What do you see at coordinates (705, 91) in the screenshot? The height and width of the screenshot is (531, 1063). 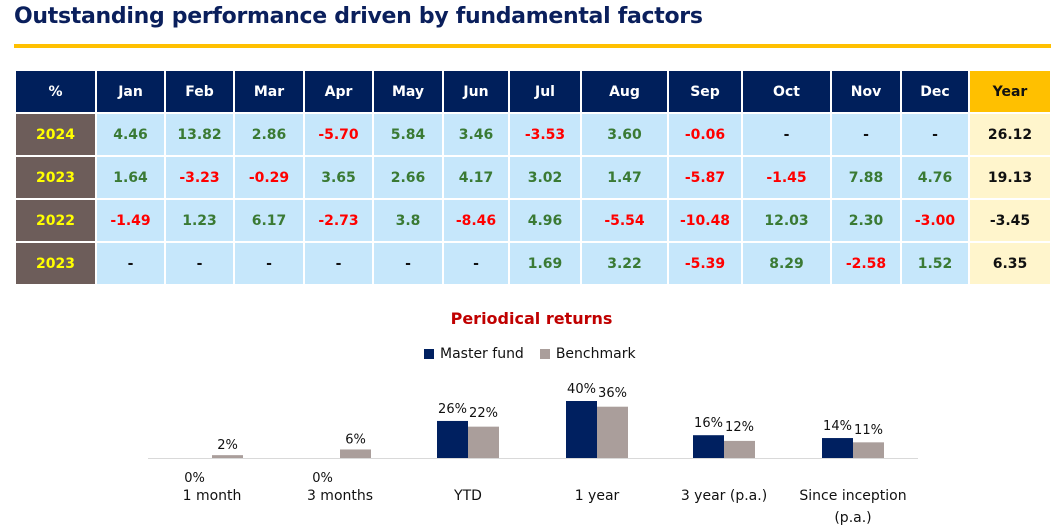 I see `month-header-sep: Sep` at bounding box center [705, 91].